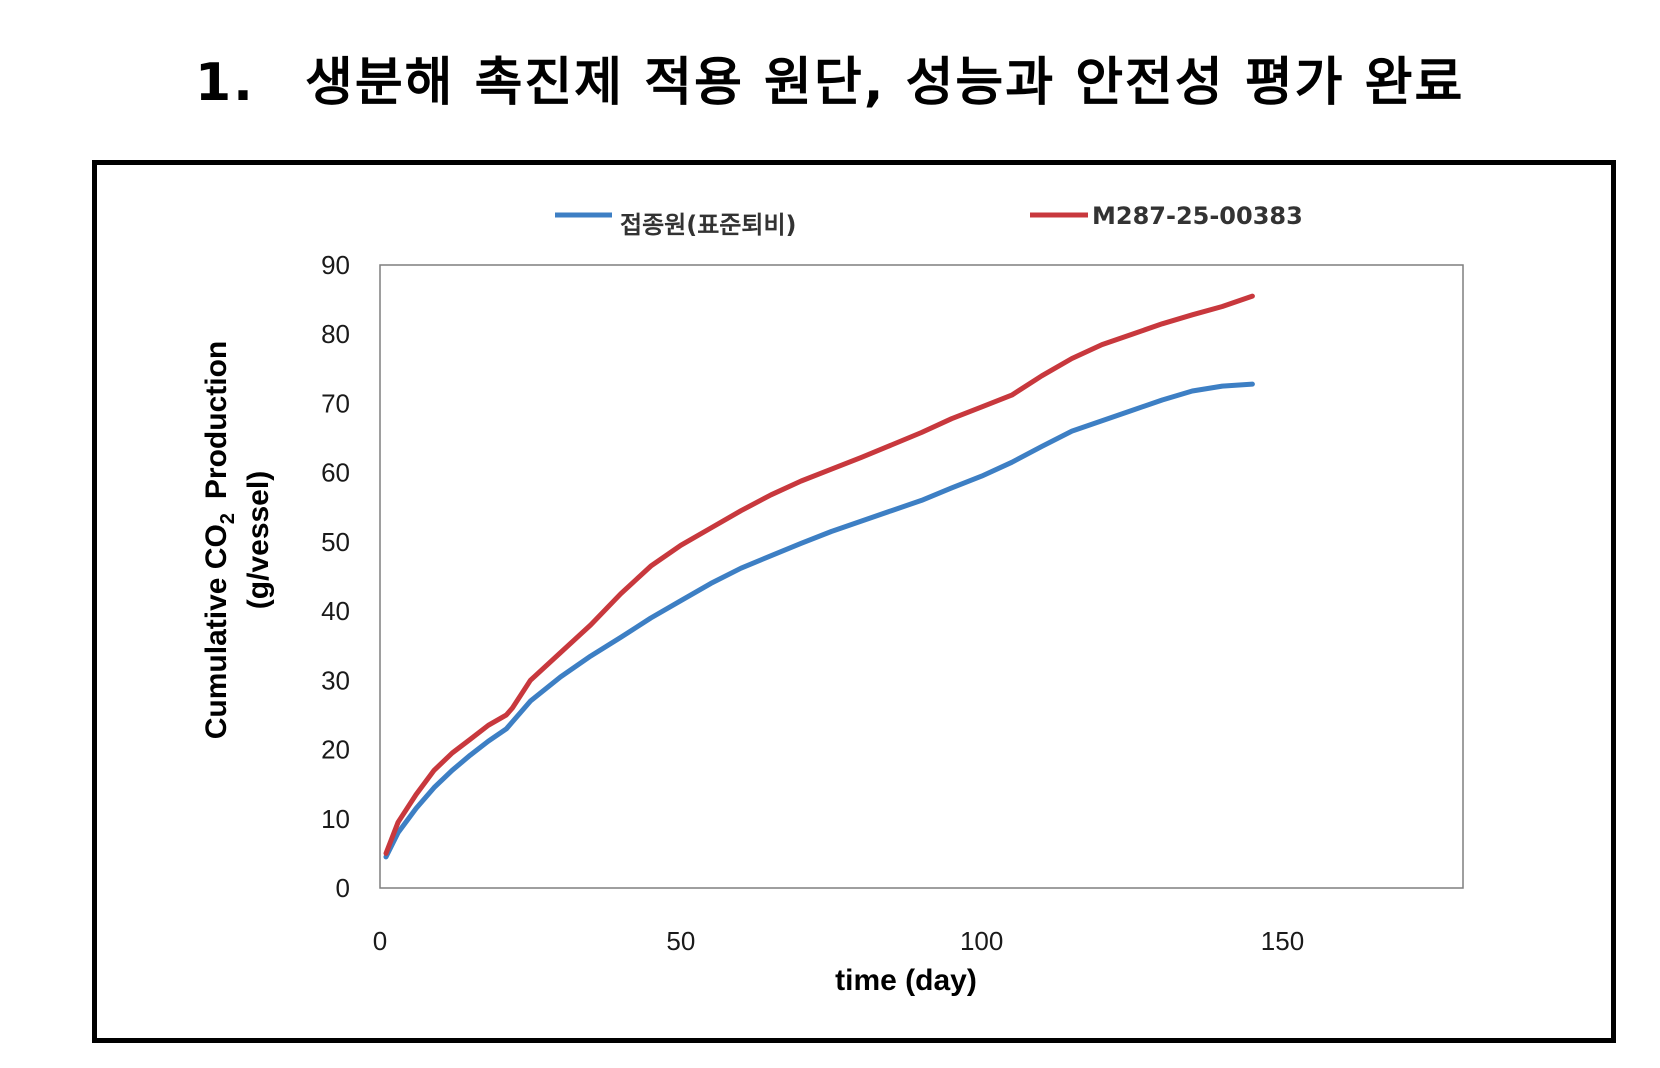 The image size is (1660, 1068). What do you see at coordinates (225, 83) in the screenshot?
I see `heading-number: 1.` at bounding box center [225, 83].